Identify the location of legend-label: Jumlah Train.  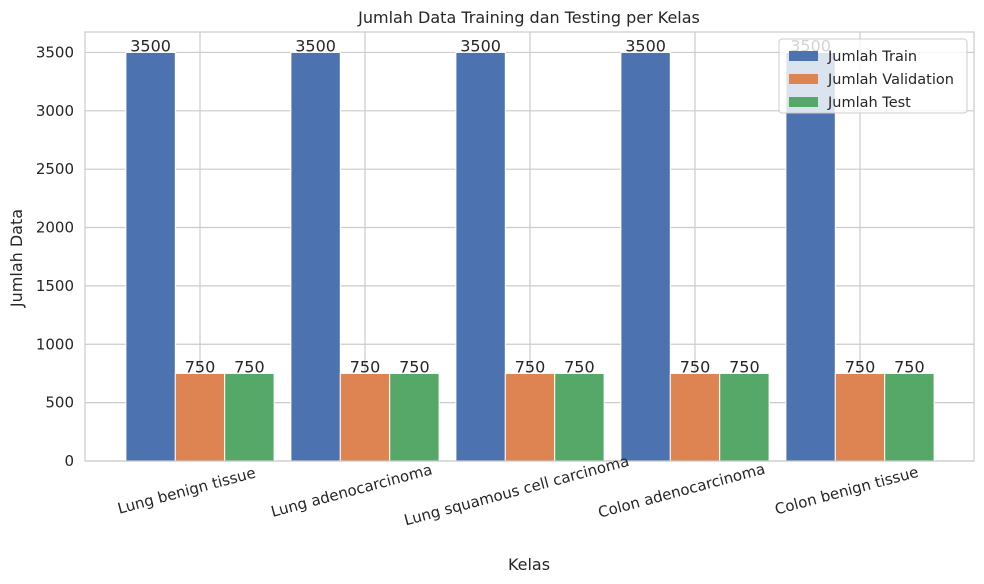
(872, 57).